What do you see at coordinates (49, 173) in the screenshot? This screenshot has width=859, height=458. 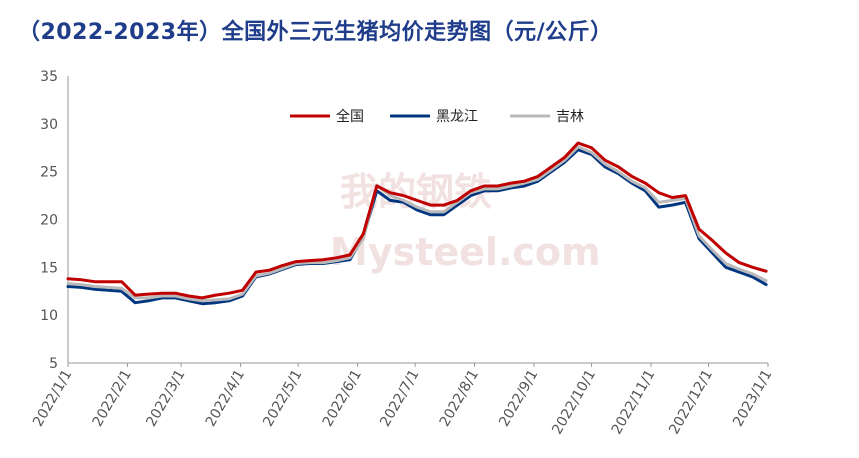 I see `y-tick-label: 25` at bounding box center [49, 173].